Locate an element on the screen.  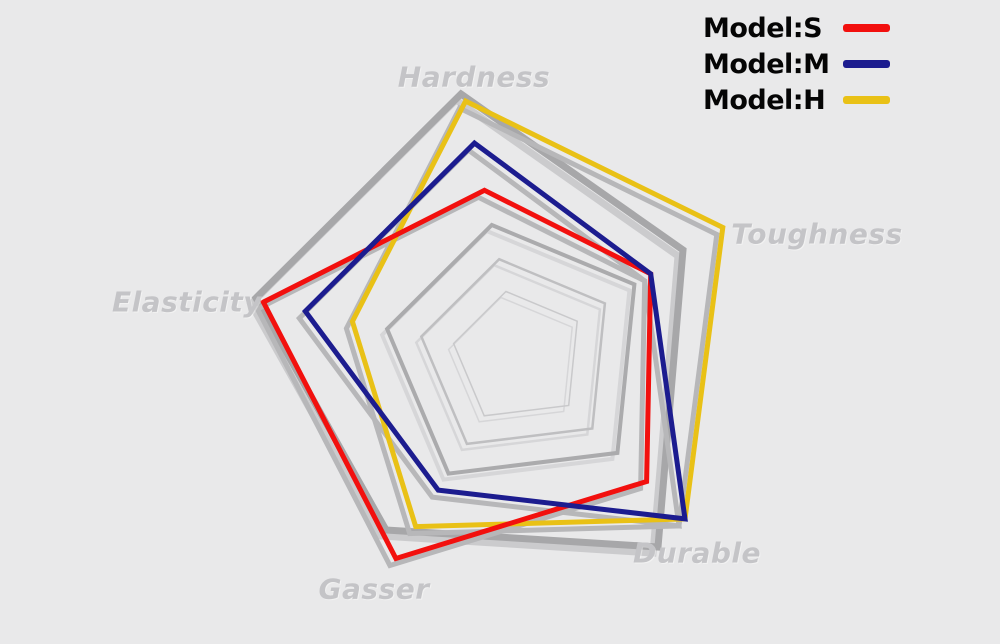
legend-label-model-s: Model:S is located at coordinates (763, 28).